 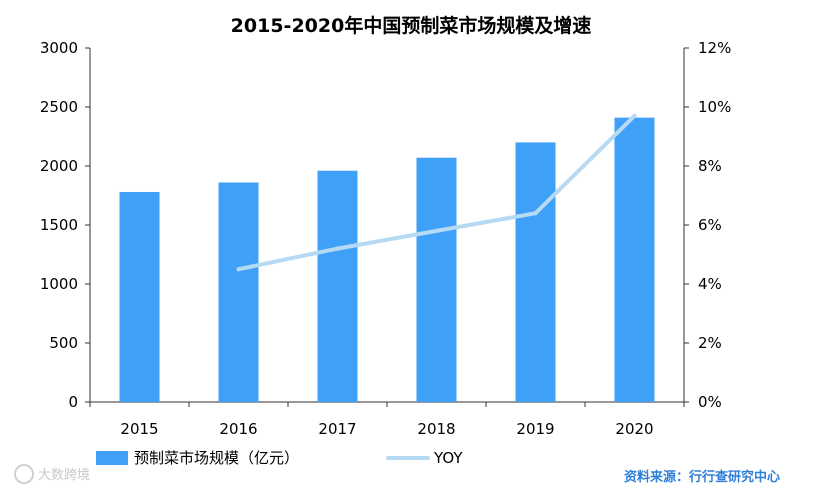 I want to click on y-right-tick-label: 4%, so click(x=710, y=284).